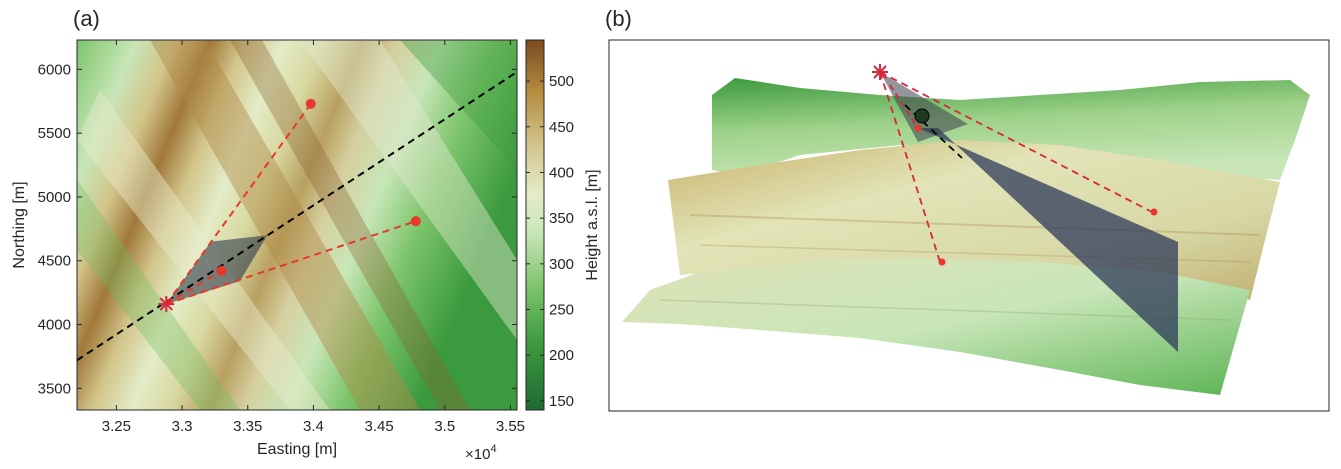 This screenshot has height=469, width=1341. I want to click on colorbar-tick-label: 250, so click(561, 310).